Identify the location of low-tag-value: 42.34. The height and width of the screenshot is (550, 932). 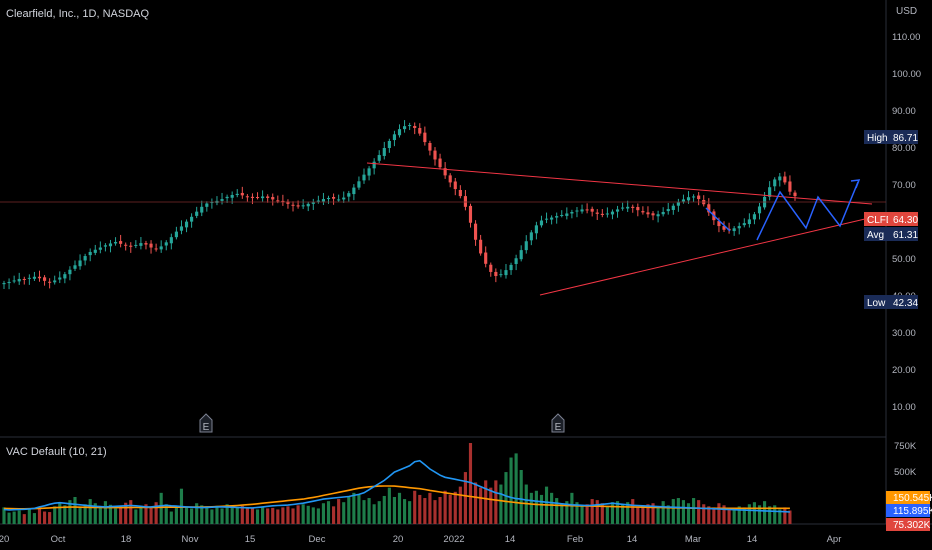
(905, 303).